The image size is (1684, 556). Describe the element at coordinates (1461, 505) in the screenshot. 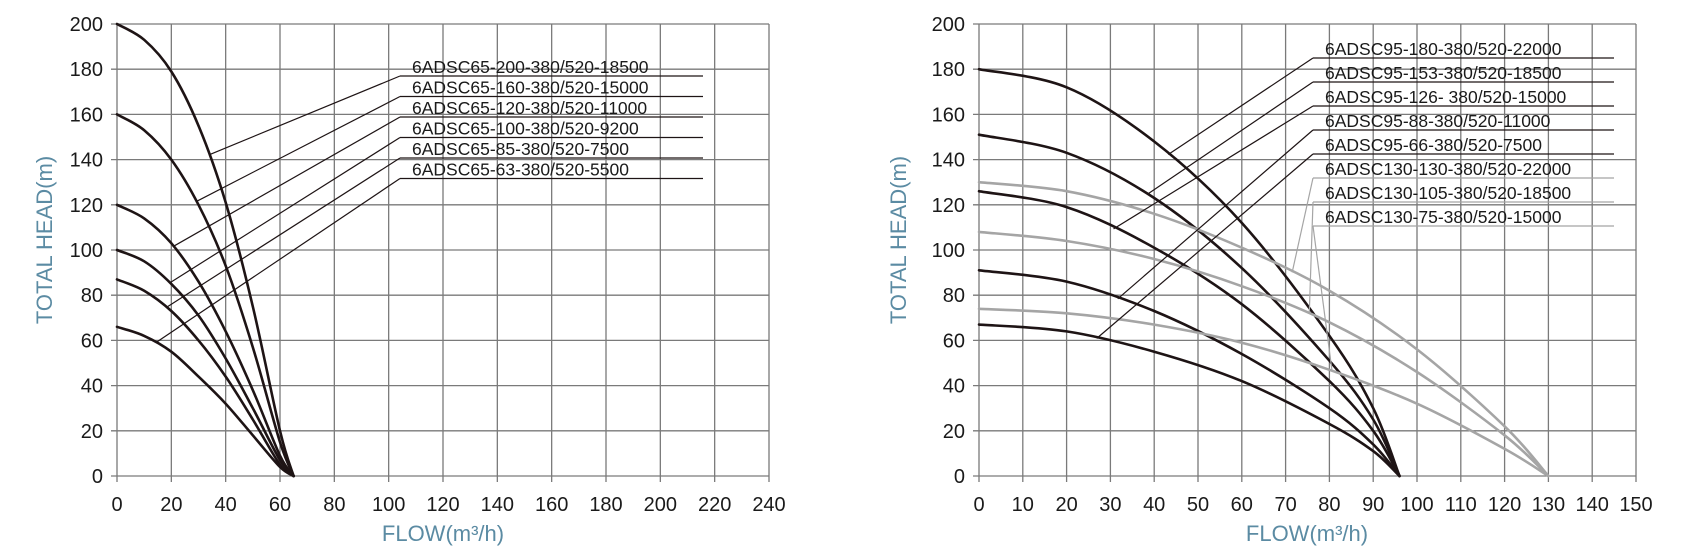

I see `x-tick-label: 110` at that location.